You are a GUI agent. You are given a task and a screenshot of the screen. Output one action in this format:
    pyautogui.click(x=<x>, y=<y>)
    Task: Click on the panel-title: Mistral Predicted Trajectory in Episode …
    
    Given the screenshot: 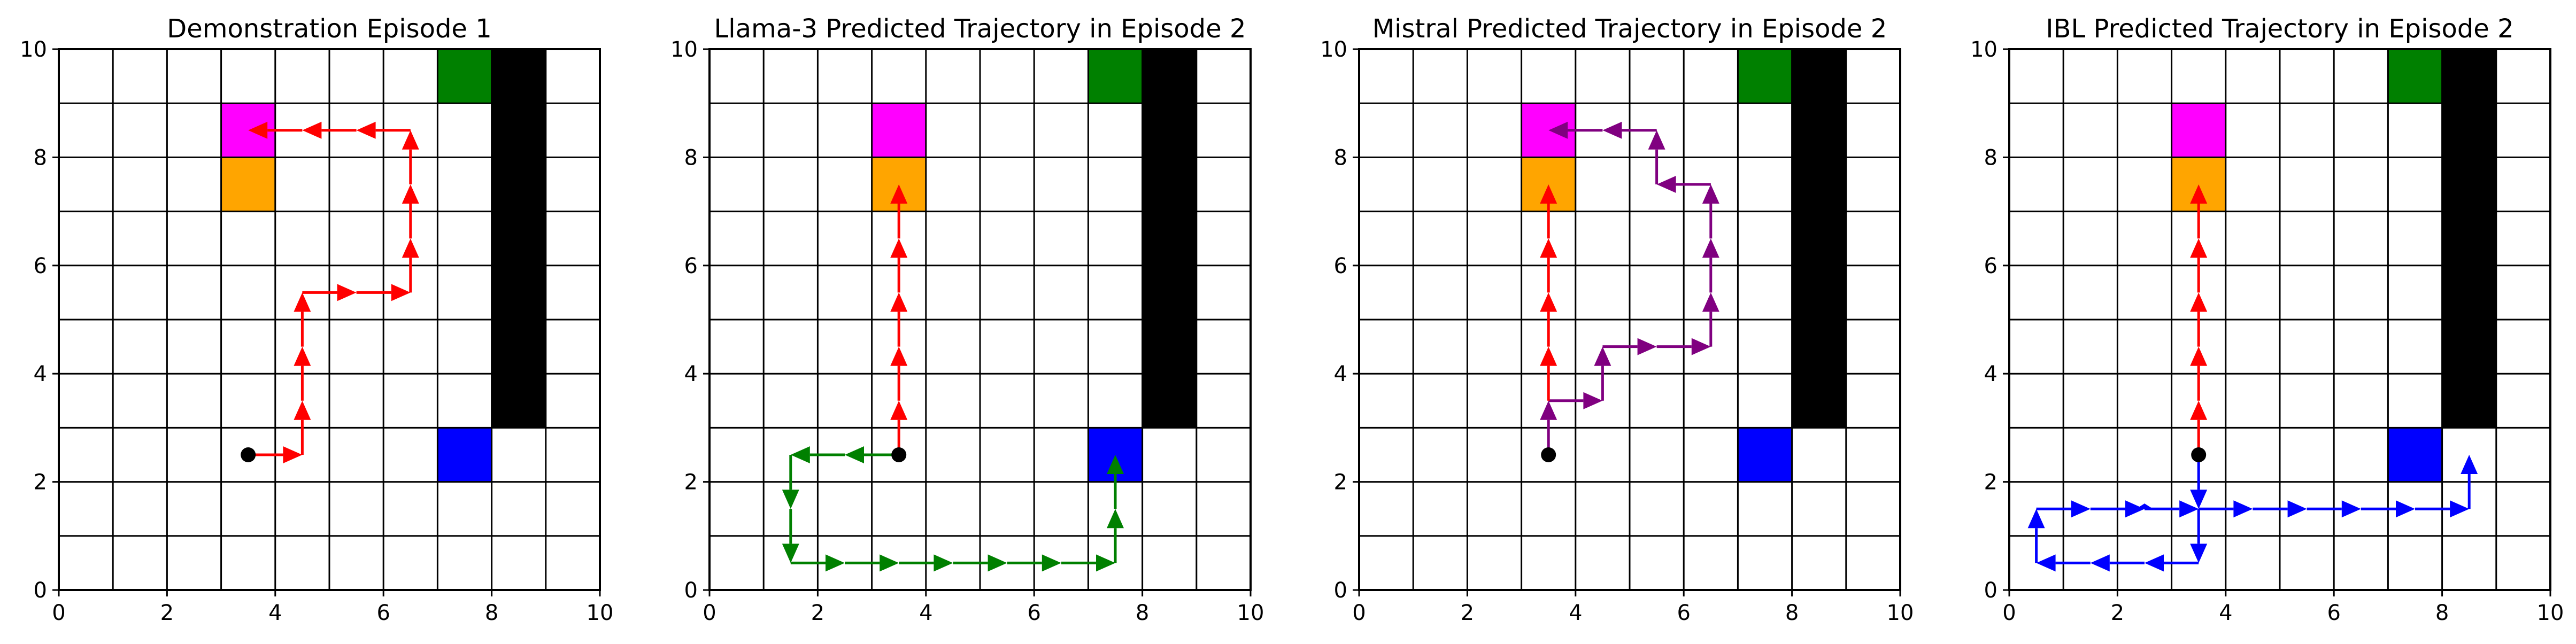 What is the action you would take?
    pyautogui.click(x=1629, y=29)
    